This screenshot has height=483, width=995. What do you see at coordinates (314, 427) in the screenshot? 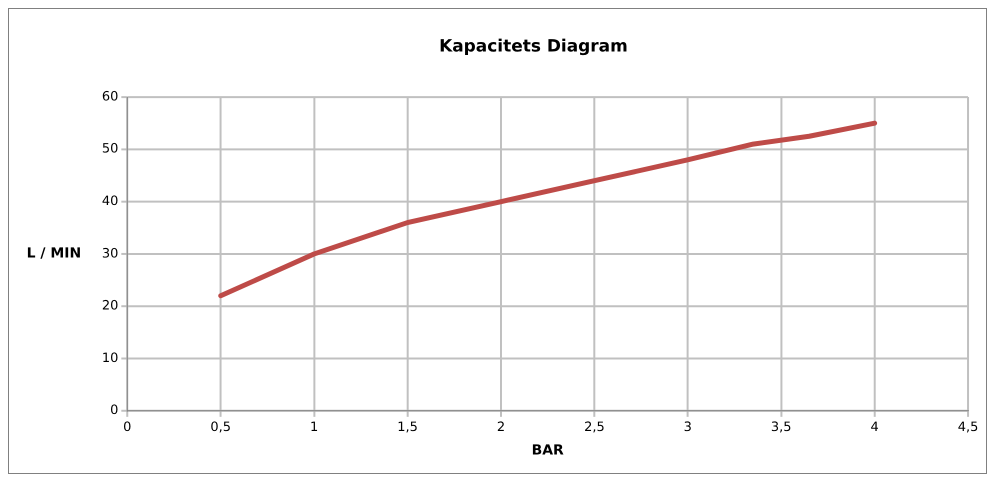
I see `x-tick-label: 1` at bounding box center [314, 427].